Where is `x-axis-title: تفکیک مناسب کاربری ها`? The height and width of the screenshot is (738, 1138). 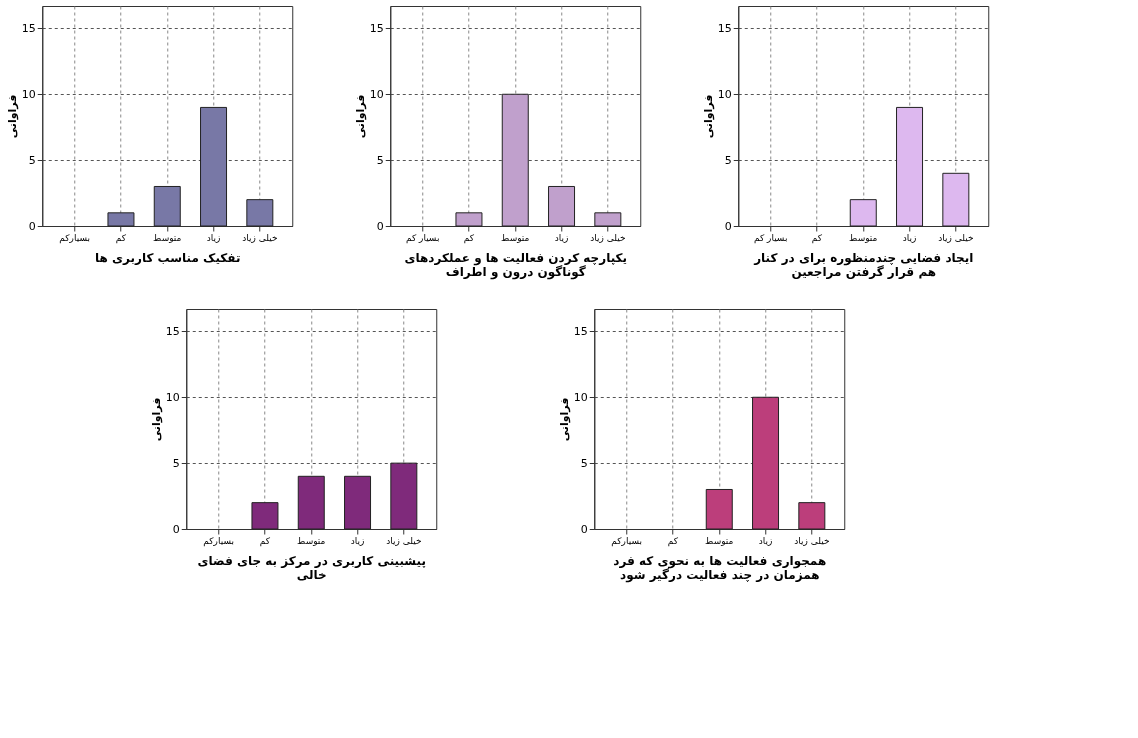
x-axis-title: تفکیک مناسب کاربری ها is located at coordinates (168, 257).